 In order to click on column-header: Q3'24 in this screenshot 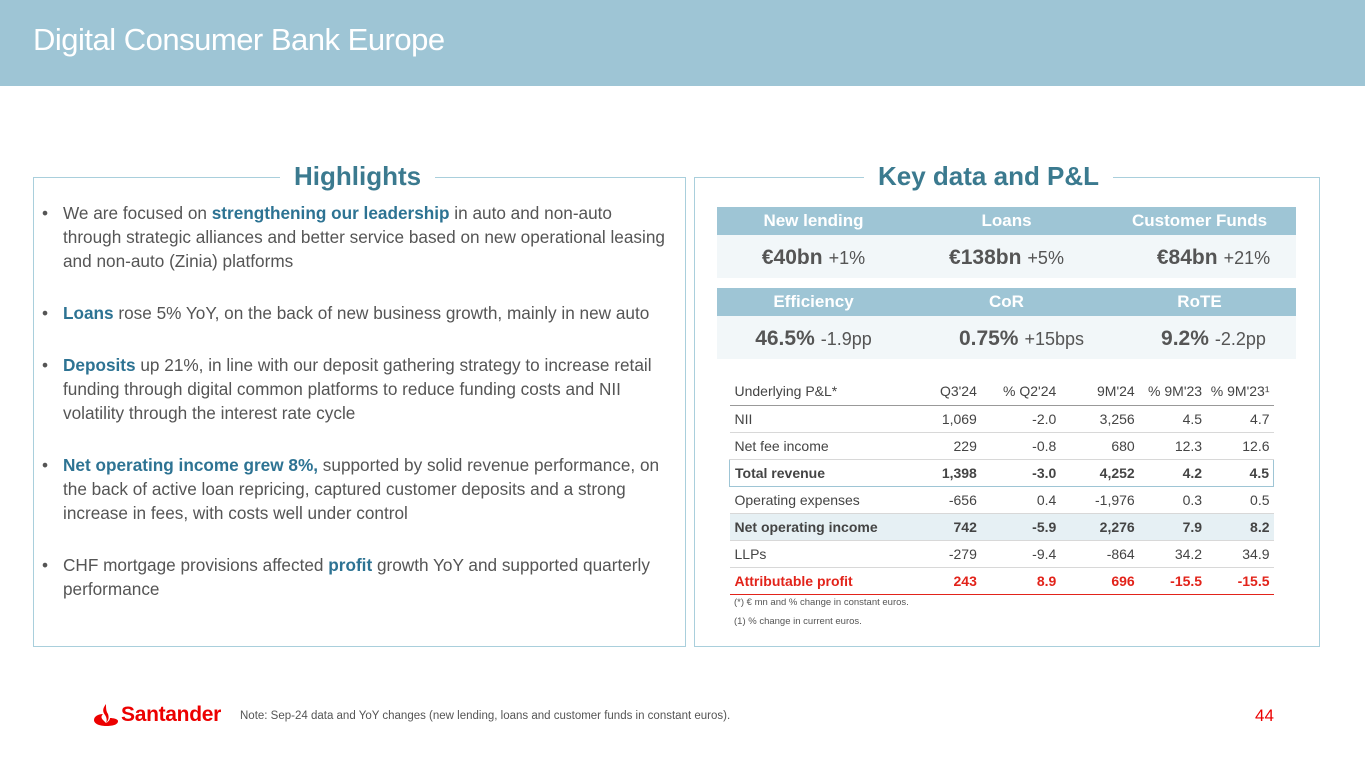, I will do `click(943, 392)`.